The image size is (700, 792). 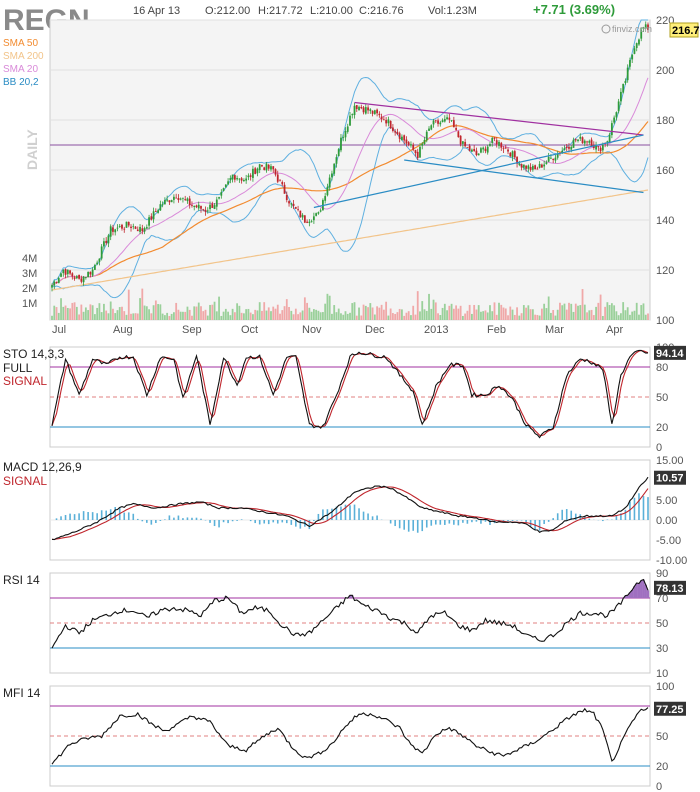 What do you see at coordinates (670, 710) in the screenshot?
I see `mfi-last-value: 77.25` at bounding box center [670, 710].